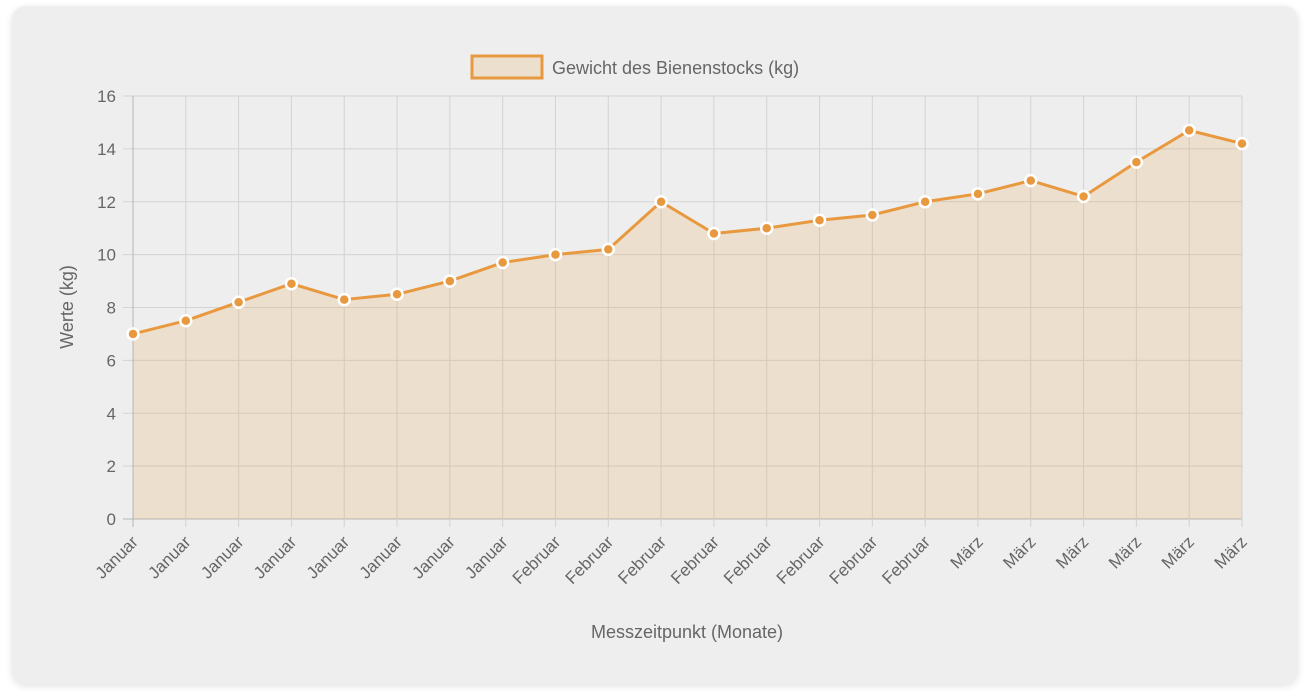  What do you see at coordinates (507, 67) in the screenshot?
I see `legend-swatch` at bounding box center [507, 67].